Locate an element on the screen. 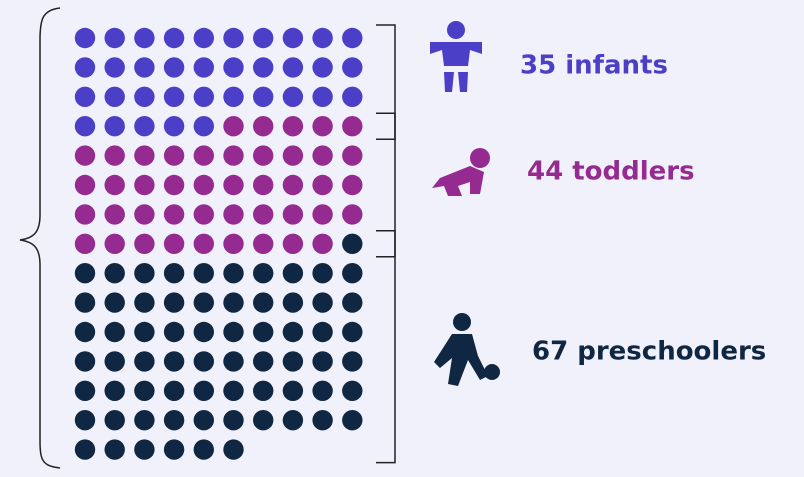 The height and width of the screenshot is (477, 804). value-label: 67 preschoolers is located at coordinates (649, 352).